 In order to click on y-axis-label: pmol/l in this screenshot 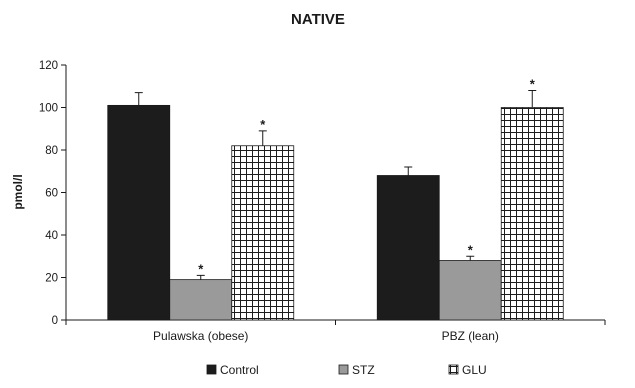, I will do `click(18, 191)`.